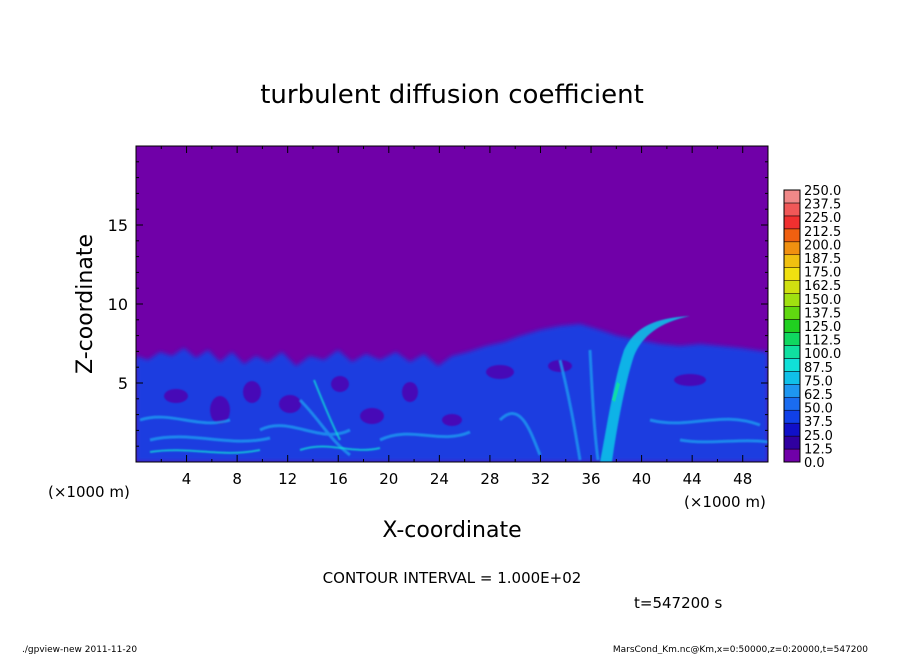 The width and height of the screenshot is (904, 654). Describe the element at coordinates (822, 245) in the screenshot. I see `colorbar-label: 200.0` at that location.